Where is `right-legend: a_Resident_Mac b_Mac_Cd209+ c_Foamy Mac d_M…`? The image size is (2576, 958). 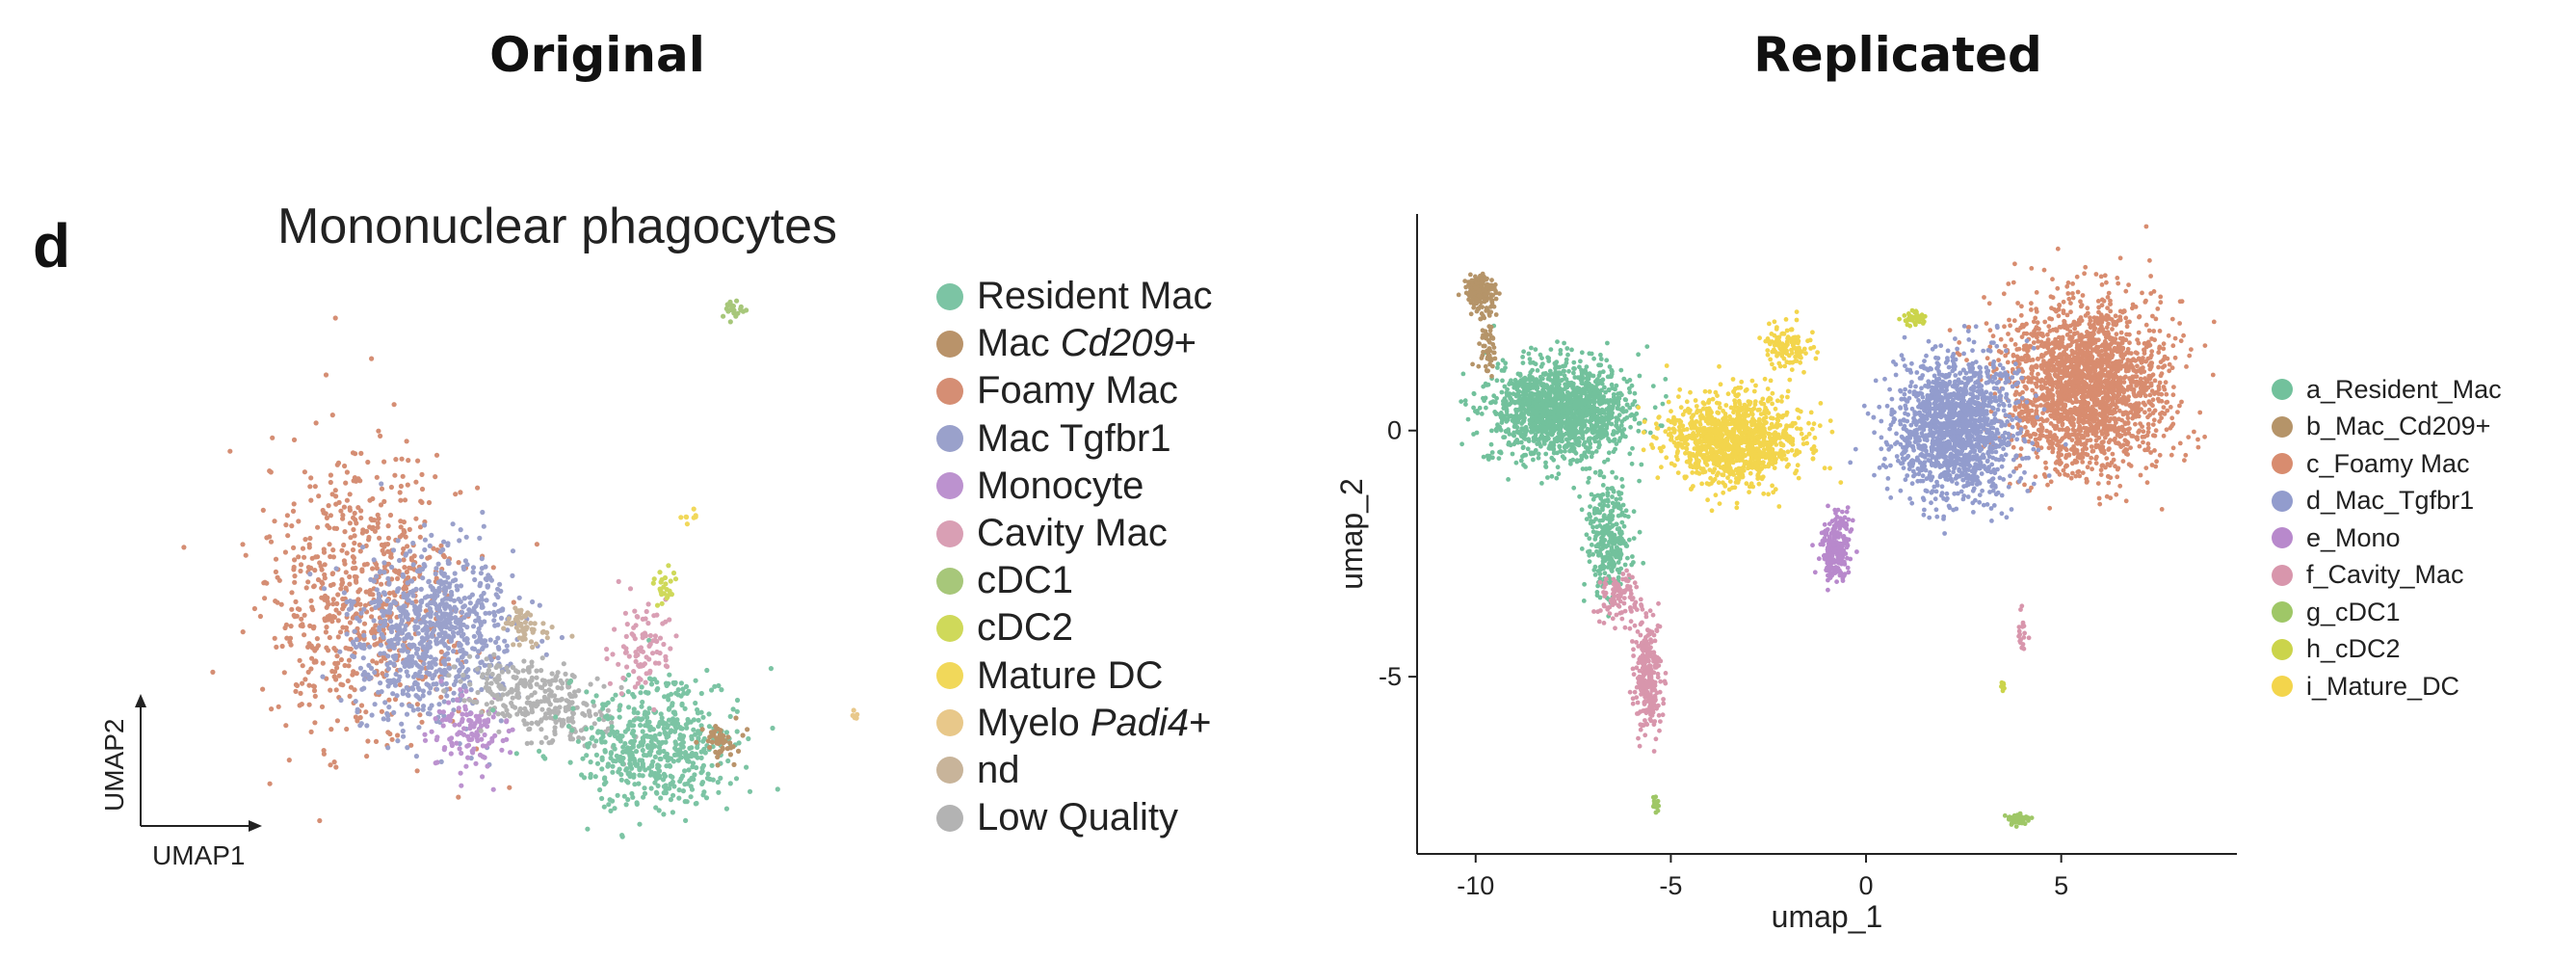 right-legend: a_Resident_Mac b_Mac_Cd209+ c_Foamy Mac d_M… is located at coordinates (2387, 538).